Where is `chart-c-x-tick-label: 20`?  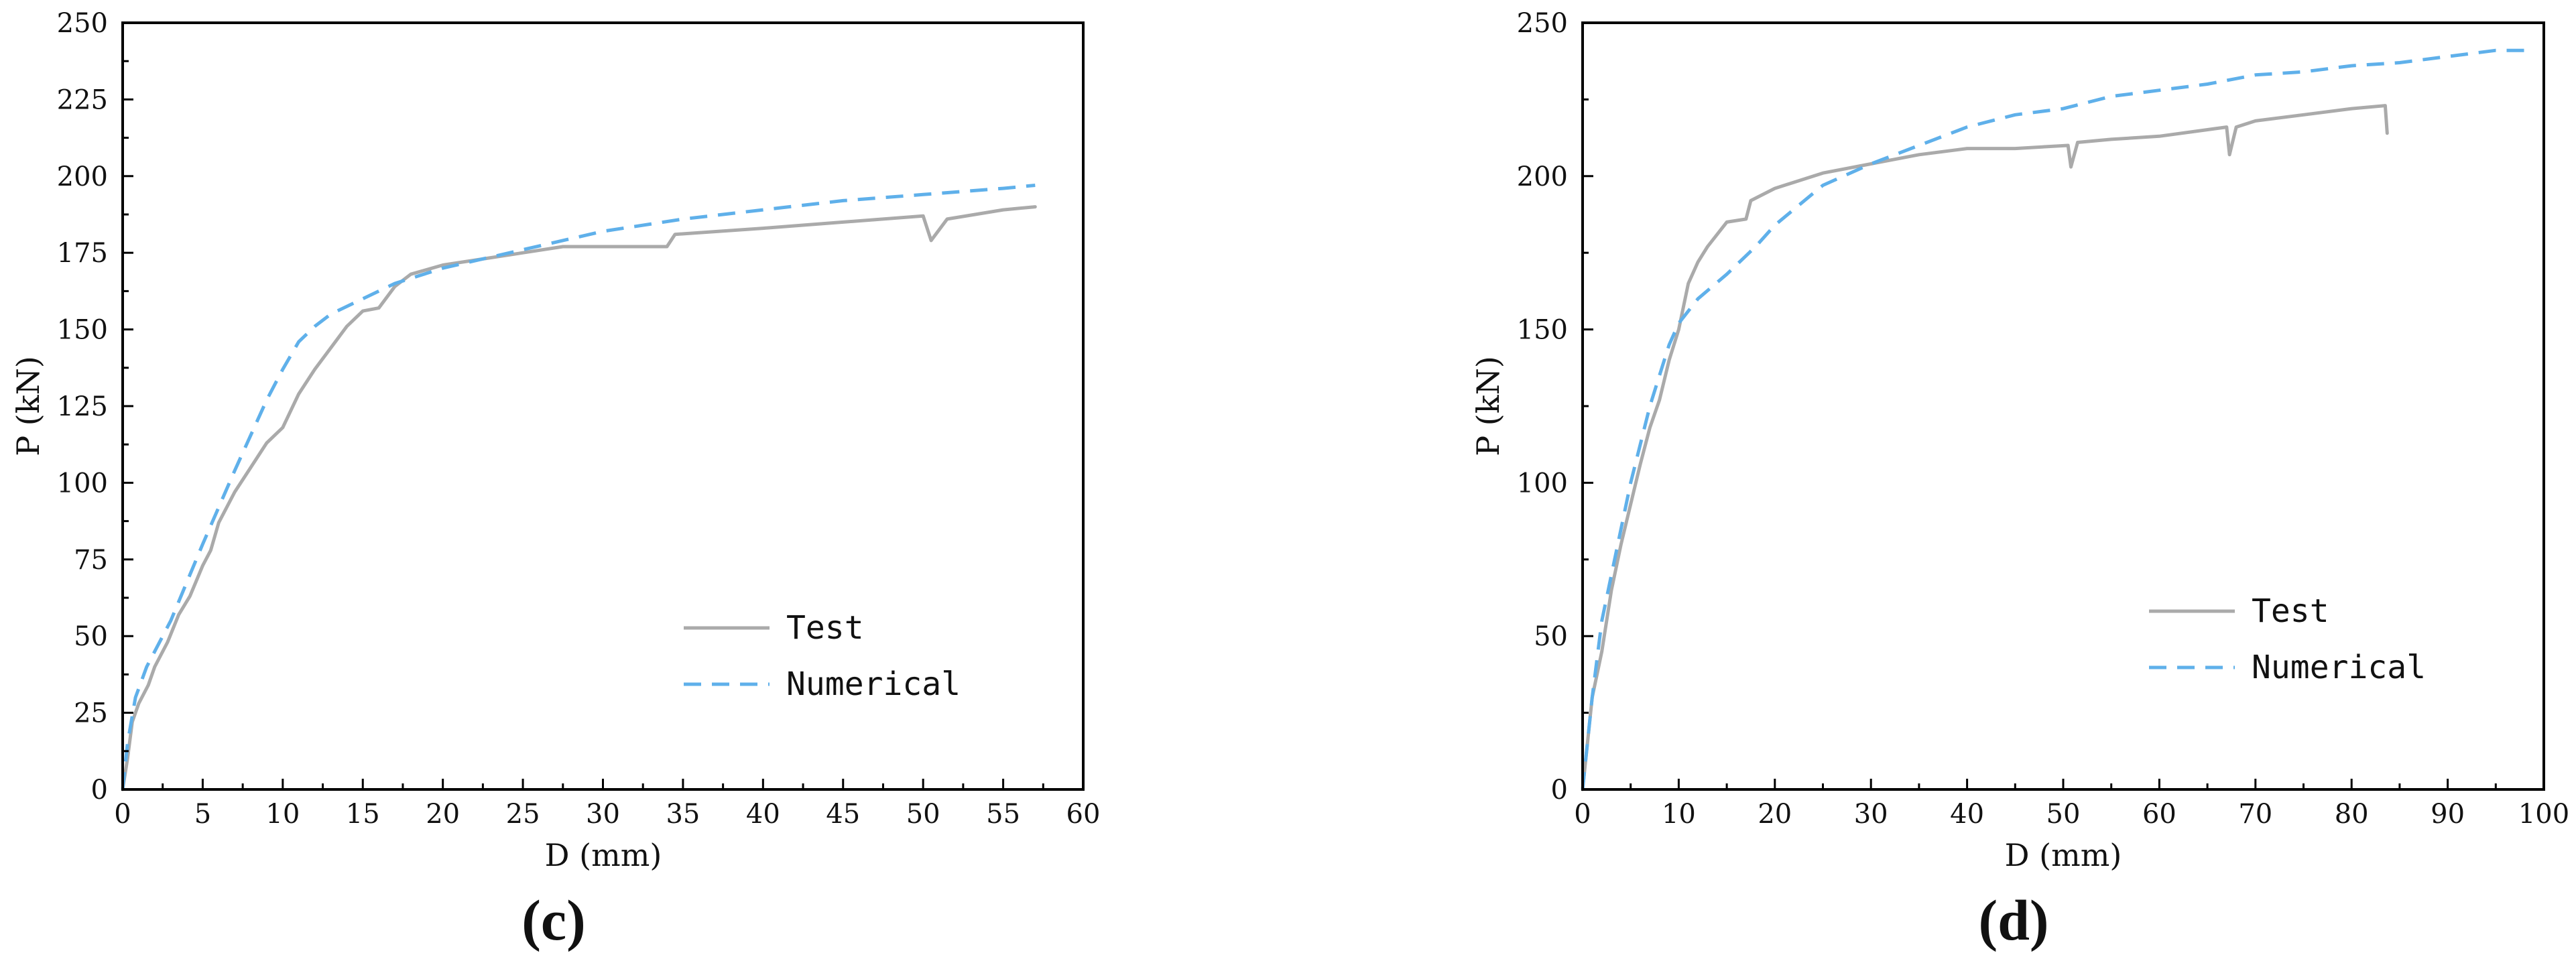
chart-c-x-tick-label: 20 is located at coordinates (443, 814).